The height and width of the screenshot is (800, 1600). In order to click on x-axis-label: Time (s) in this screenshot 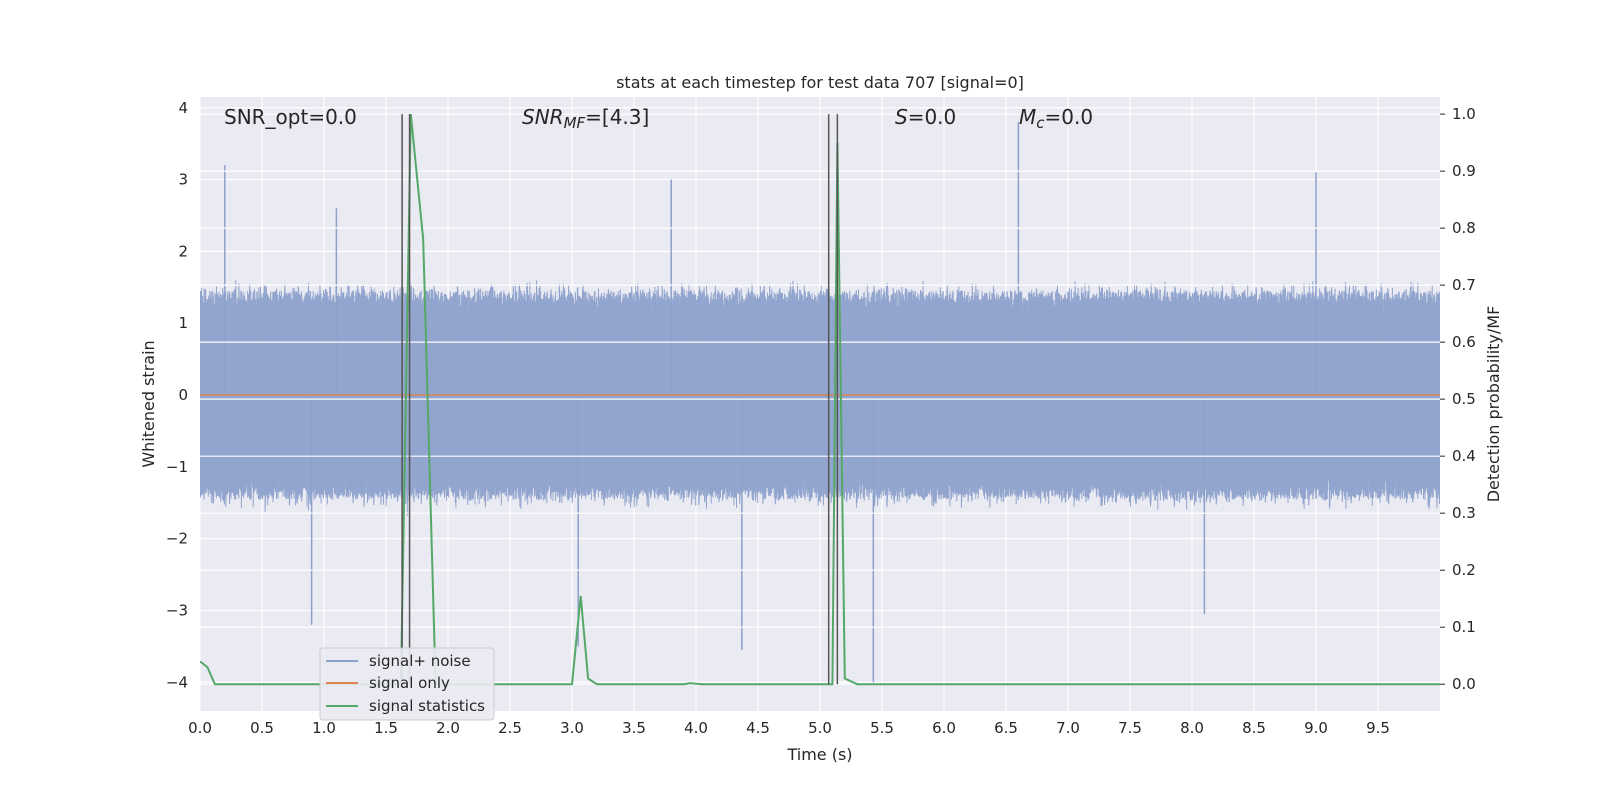, I will do `click(819, 754)`.